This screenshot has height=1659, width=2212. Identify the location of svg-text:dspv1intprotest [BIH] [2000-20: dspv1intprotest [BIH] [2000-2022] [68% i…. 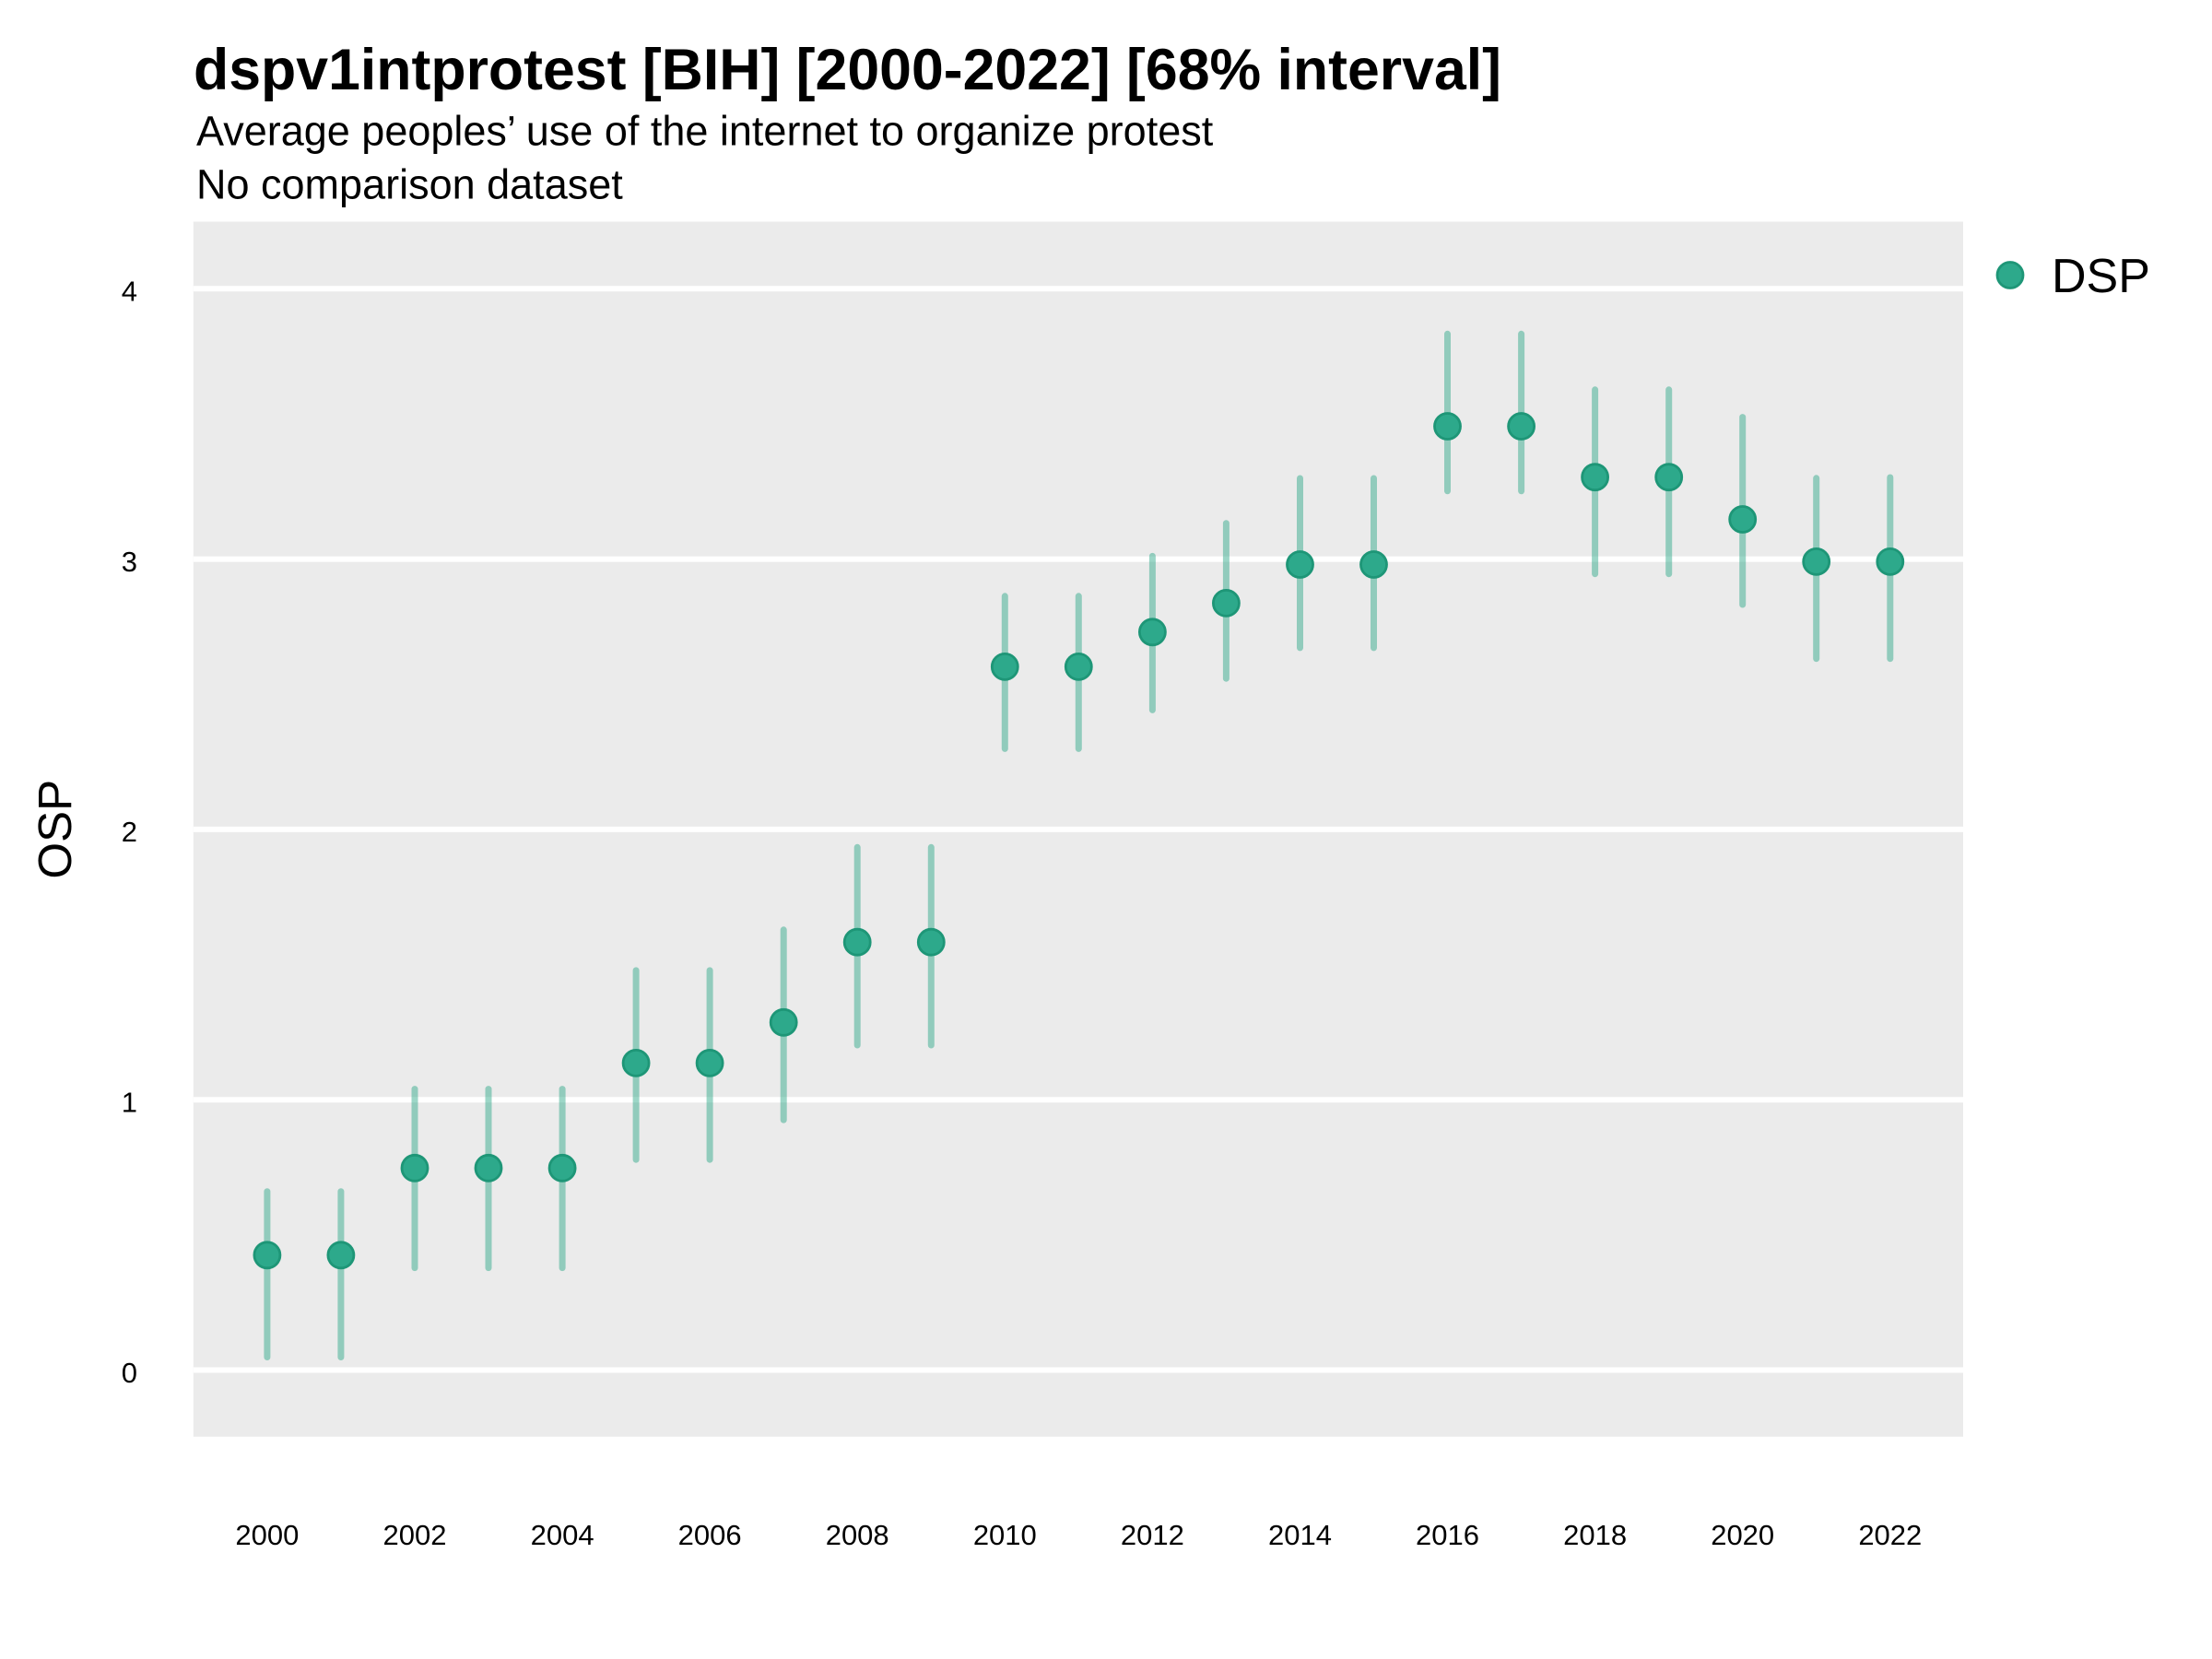
(847, 70).